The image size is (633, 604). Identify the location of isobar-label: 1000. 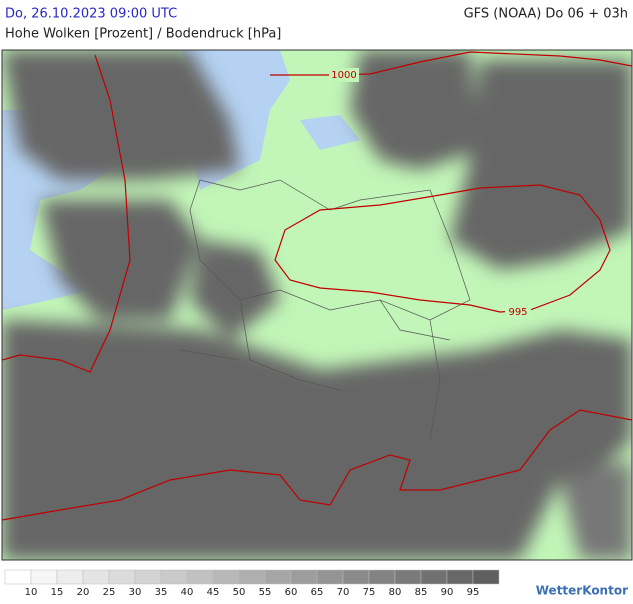
(343, 75).